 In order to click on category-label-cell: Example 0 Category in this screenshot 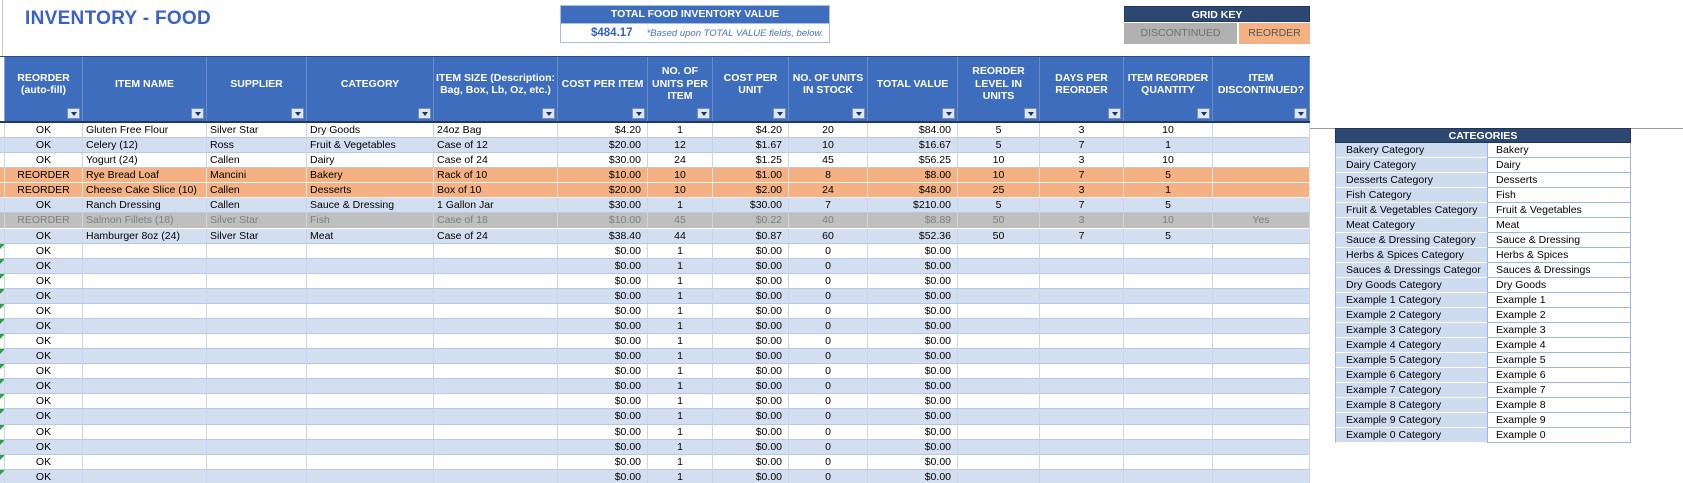, I will do `click(1411, 435)`.